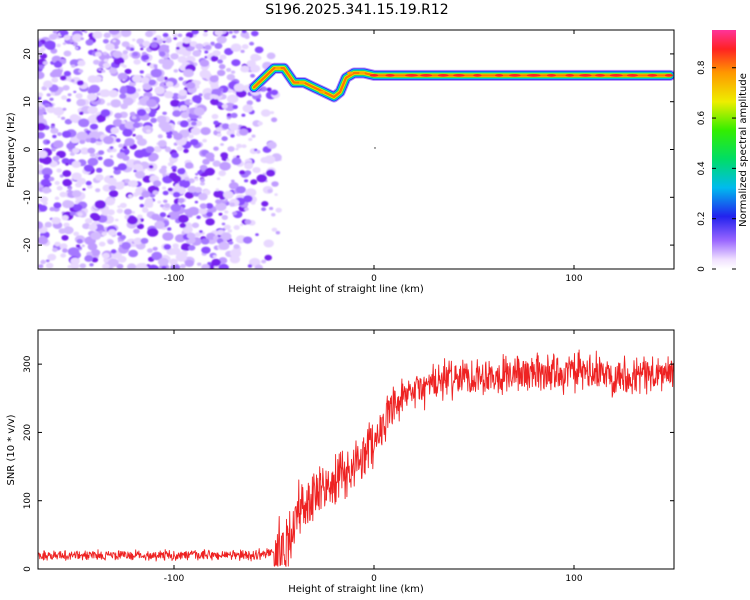  What do you see at coordinates (356, 289) in the screenshot?
I see `spectrogram-x-label: Height of straight line (km)` at bounding box center [356, 289].